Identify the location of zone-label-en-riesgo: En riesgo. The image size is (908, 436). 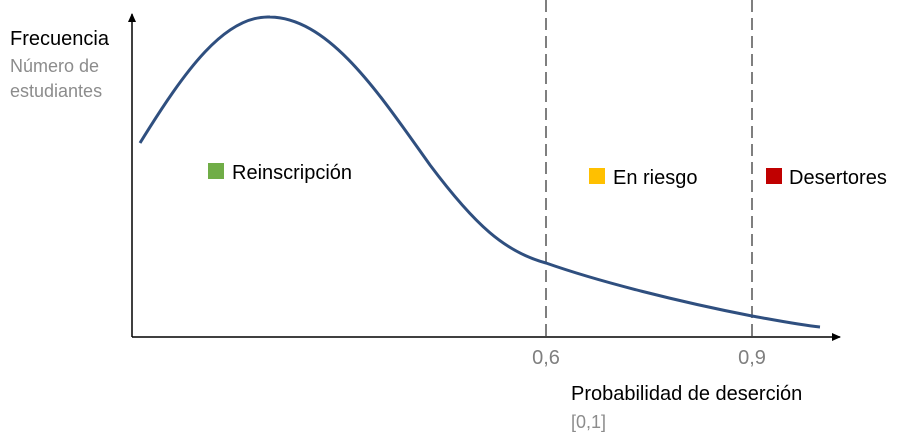
(655, 178).